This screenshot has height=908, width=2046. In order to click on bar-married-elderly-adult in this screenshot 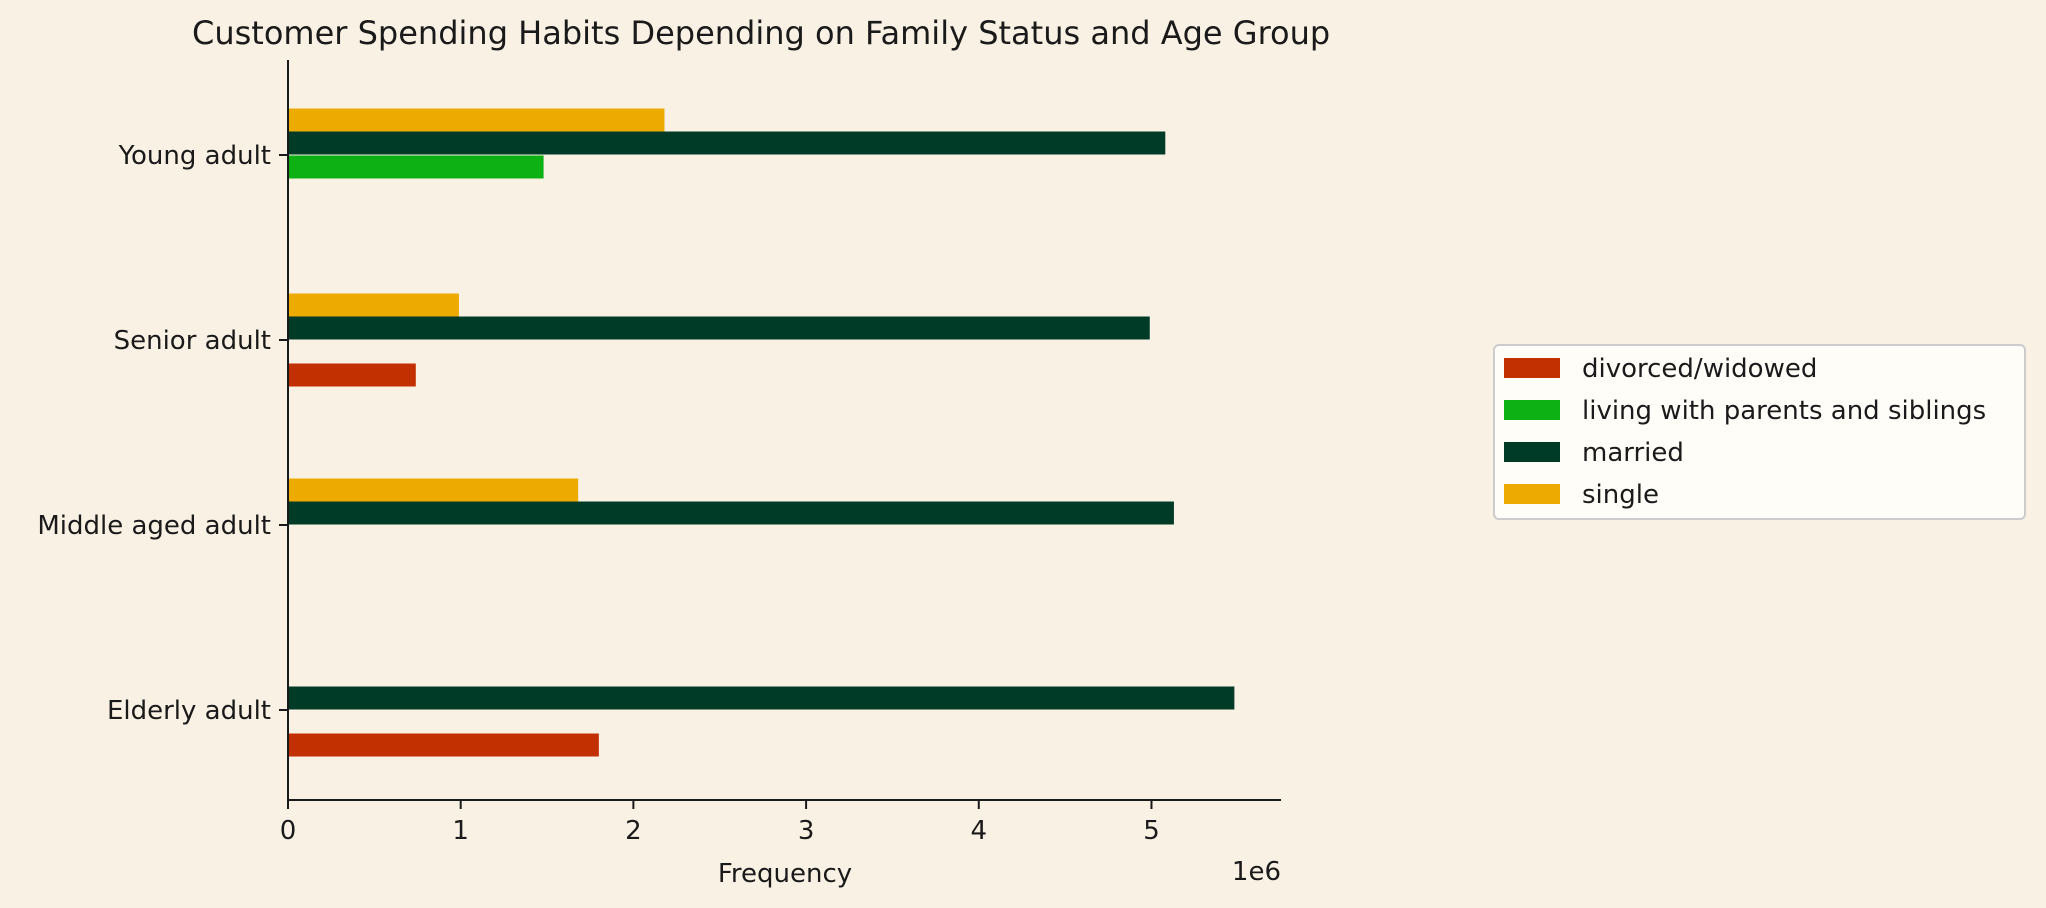, I will do `click(761, 698)`.